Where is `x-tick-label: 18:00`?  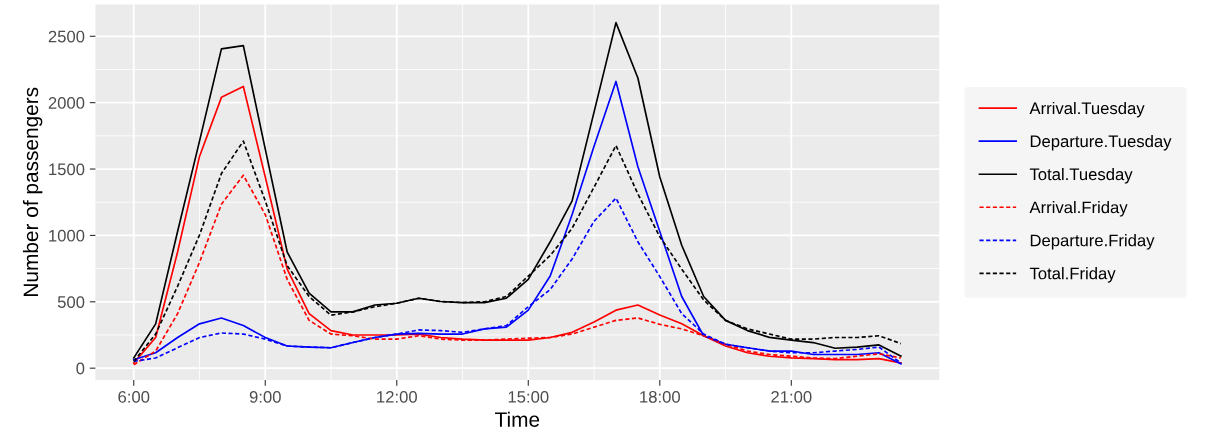 x-tick-label: 18:00 is located at coordinates (660, 396).